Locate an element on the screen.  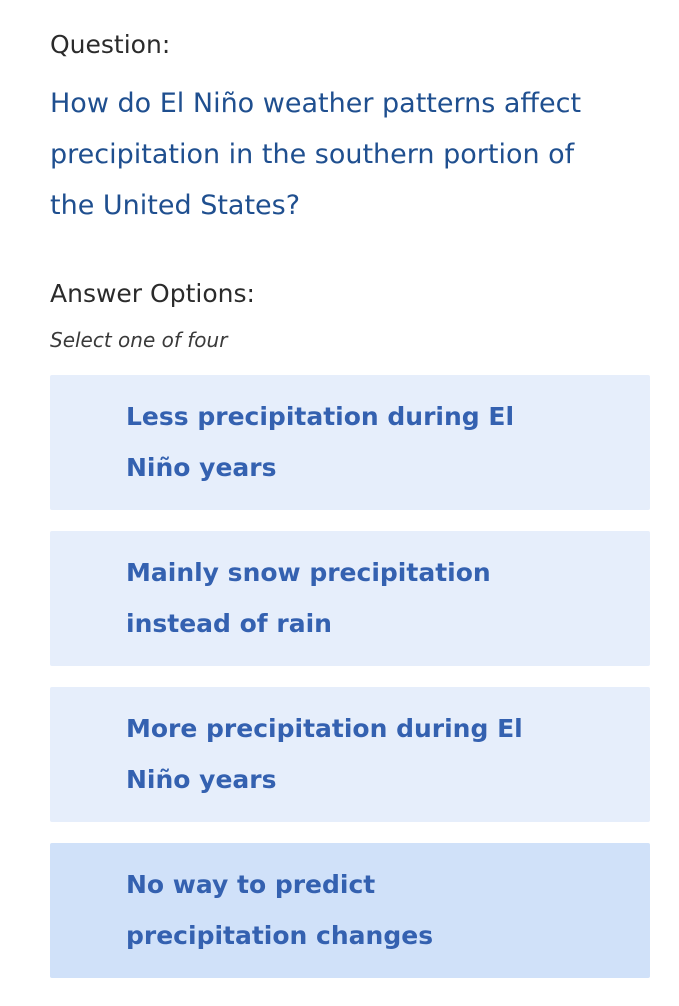
answer-option-1: Less precipitation during El Niño years is located at coordinates (350, 442).